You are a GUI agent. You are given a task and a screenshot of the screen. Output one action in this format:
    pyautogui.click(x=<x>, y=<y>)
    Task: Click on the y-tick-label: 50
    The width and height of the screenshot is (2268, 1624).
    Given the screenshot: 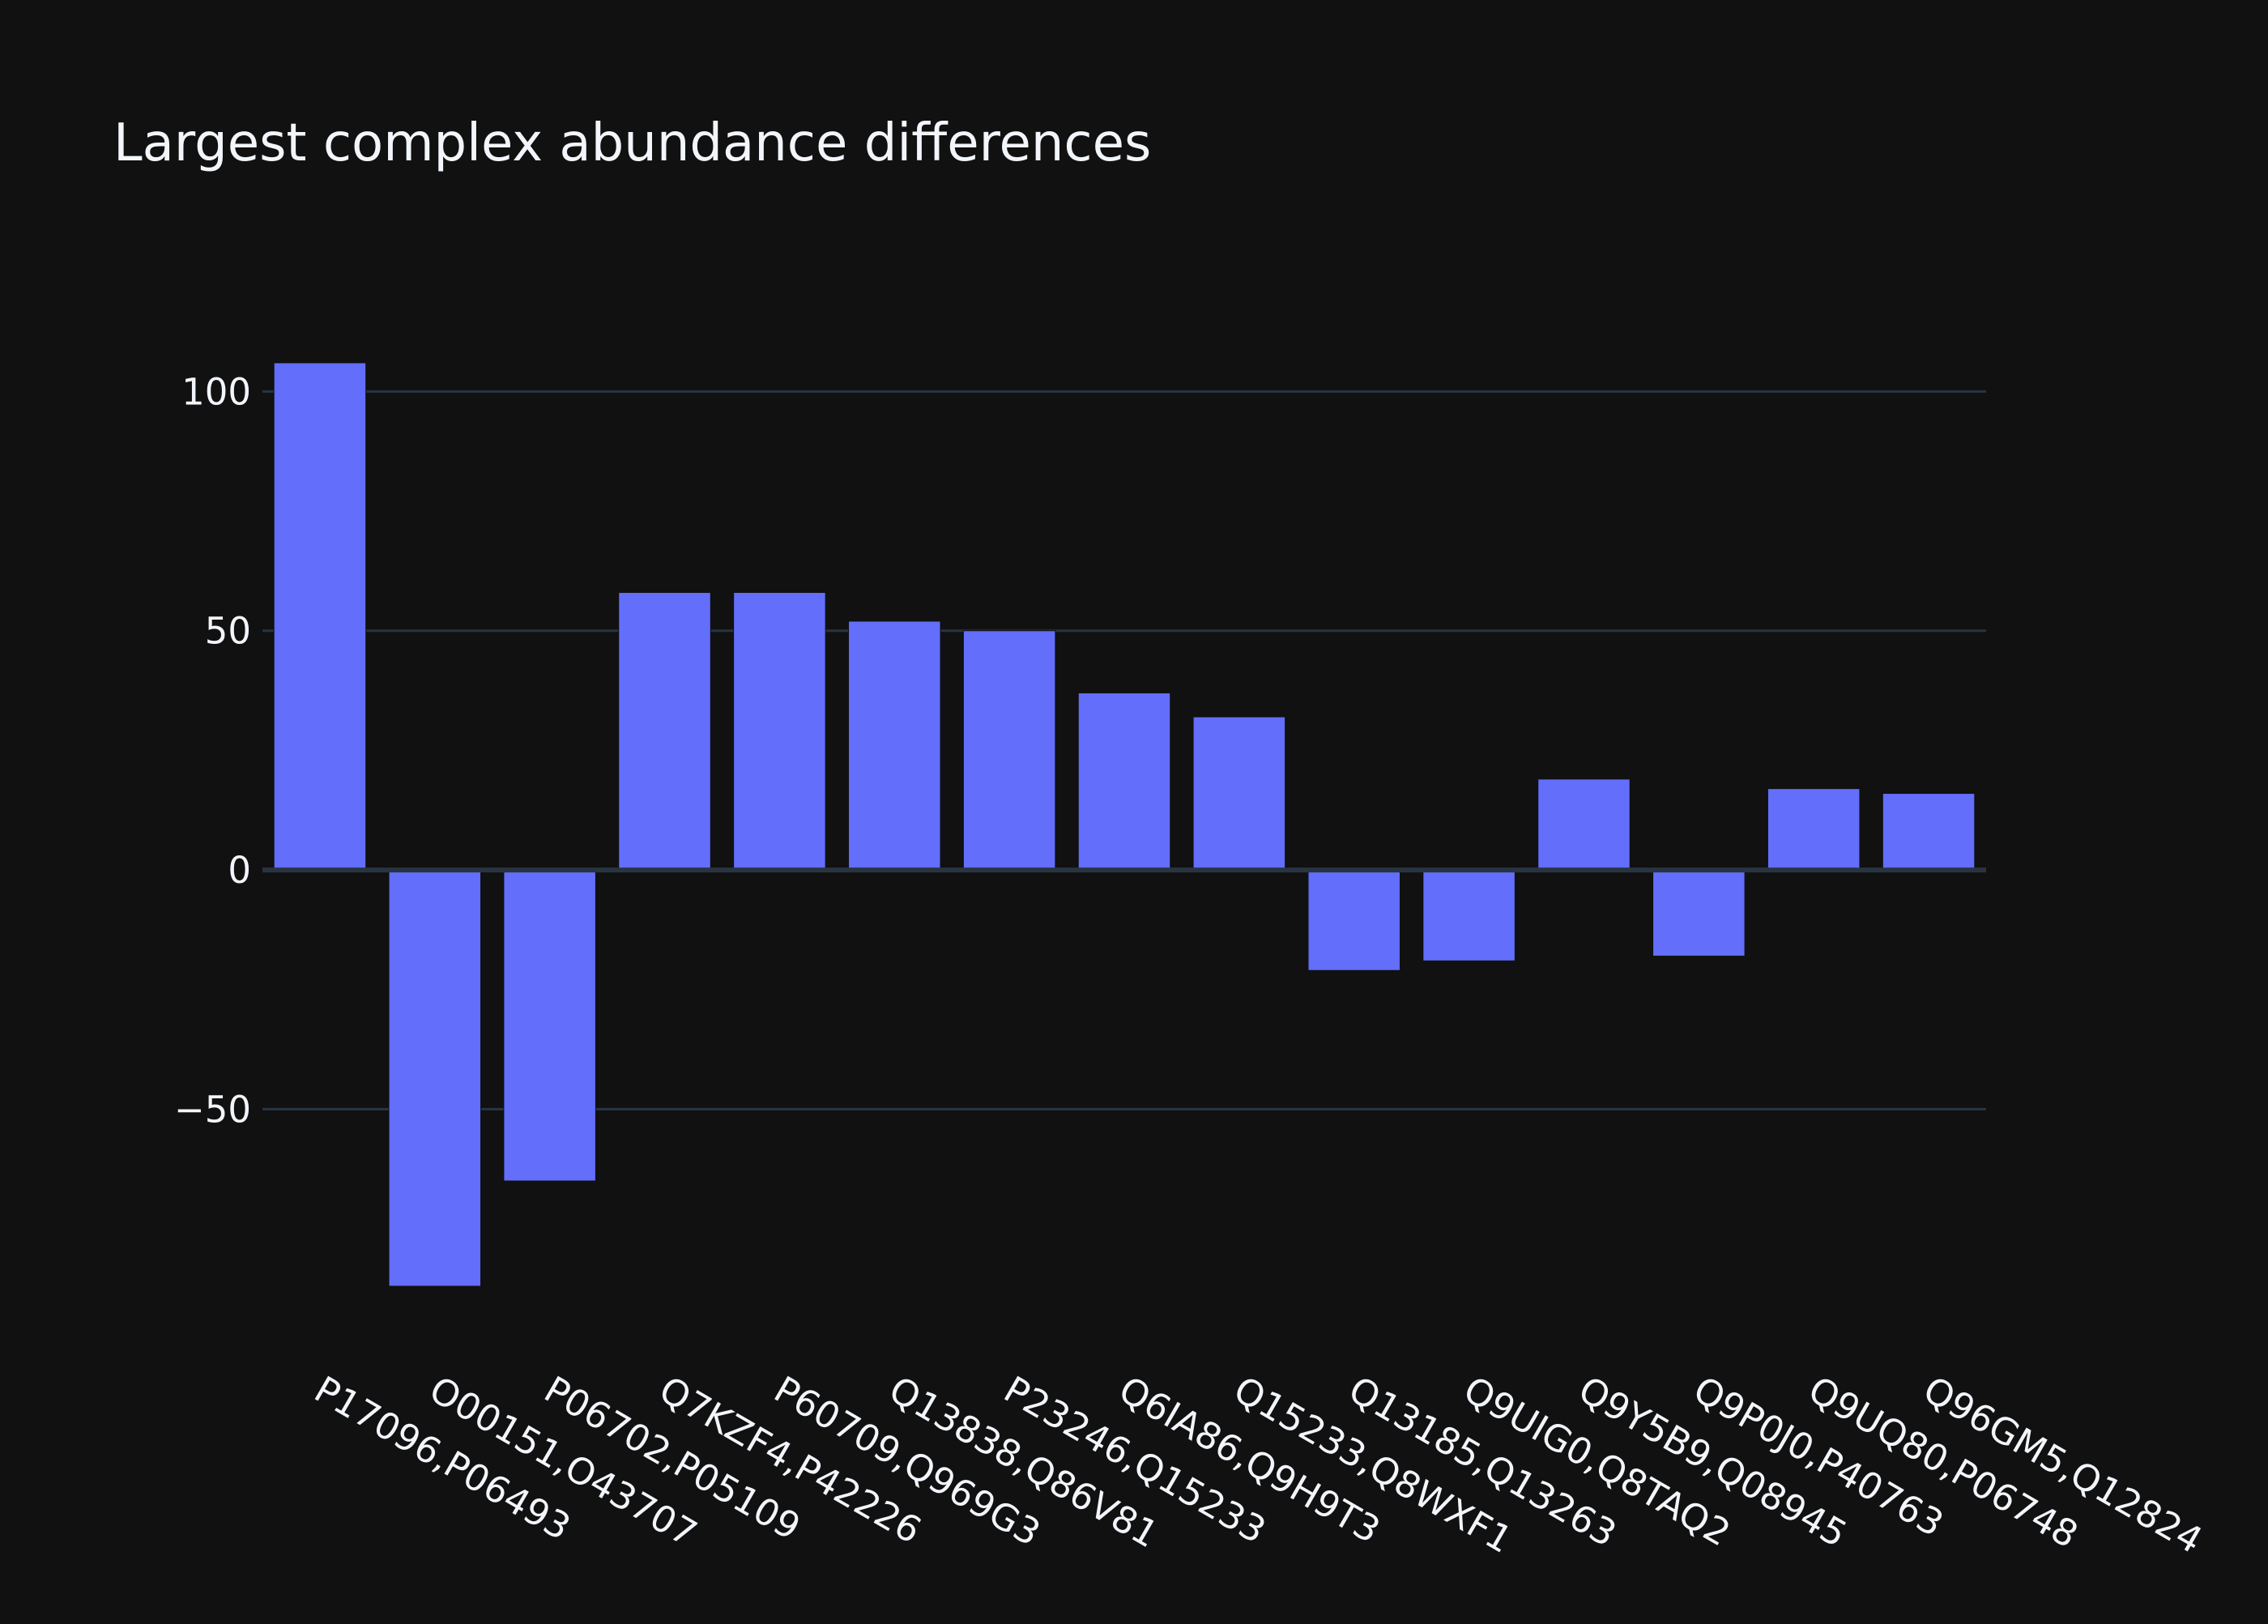 What is the action you would take?
    pyautogui.click(x=228, y=631)
    